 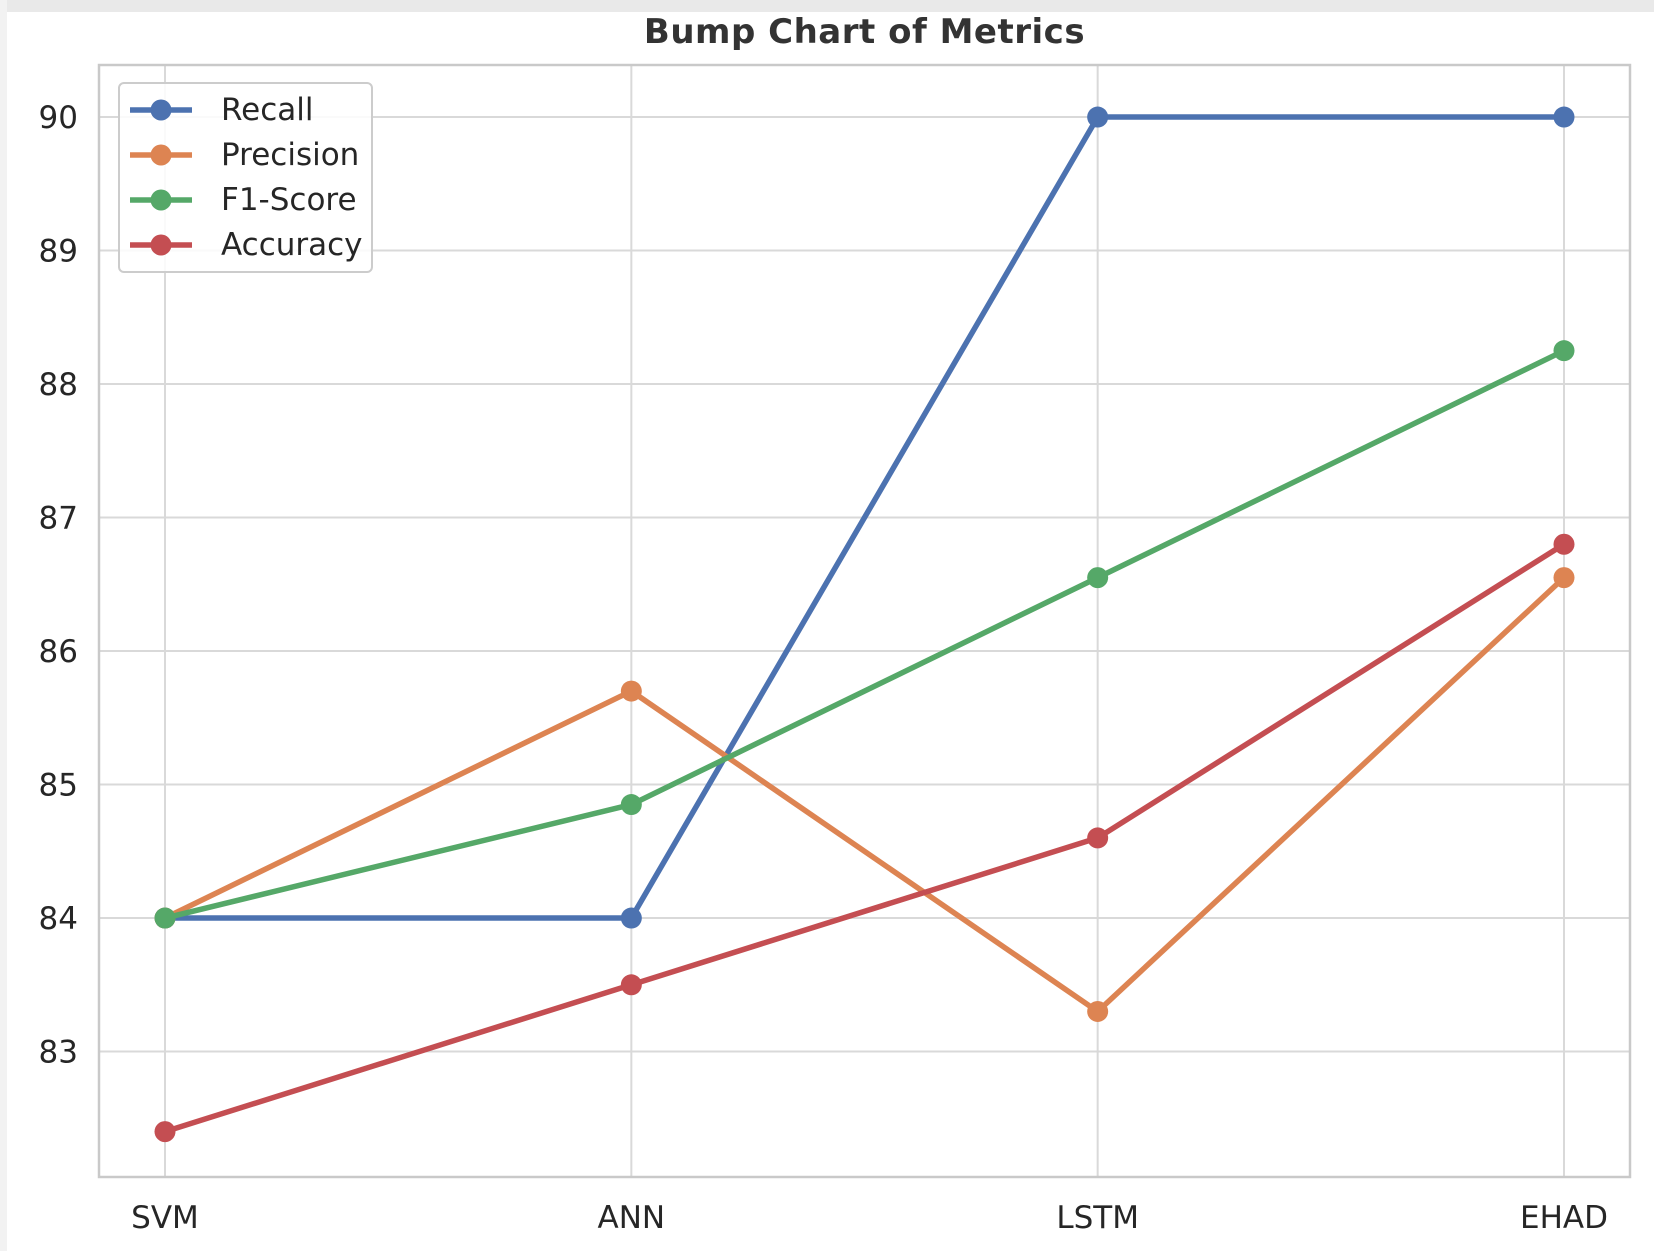 What do you see at coordinates (292, 244) in the screenshot?
I see `legend-label: Accuracy` at bounding box center [292, 244].